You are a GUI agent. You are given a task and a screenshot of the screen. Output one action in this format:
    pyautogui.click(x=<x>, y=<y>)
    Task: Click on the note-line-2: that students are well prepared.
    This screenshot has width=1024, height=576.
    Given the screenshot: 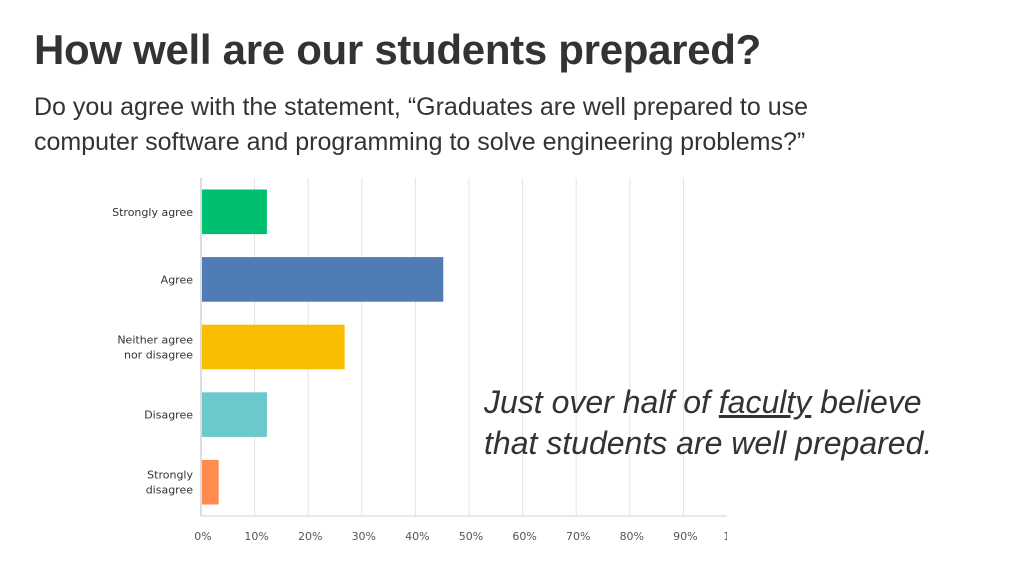 What is the action you would take?
    pyautogui.click(x=708, y=443)
    